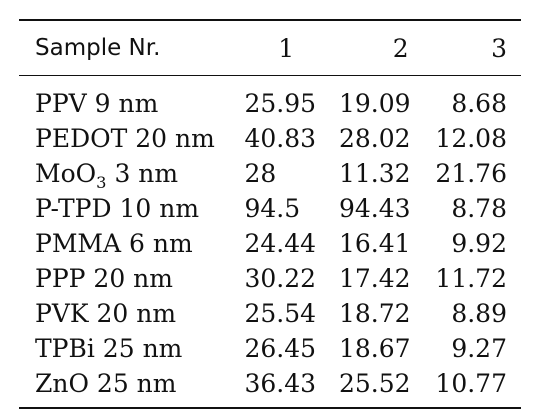  I want to click on sample-cell: PVK 20 nm, so click(106, 313).